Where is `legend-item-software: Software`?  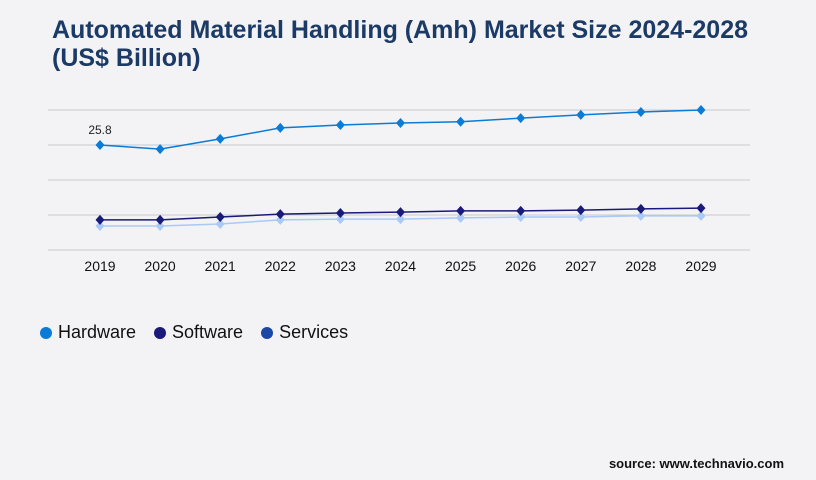
legend-item-software: Software is located at coordinates (198, 332).